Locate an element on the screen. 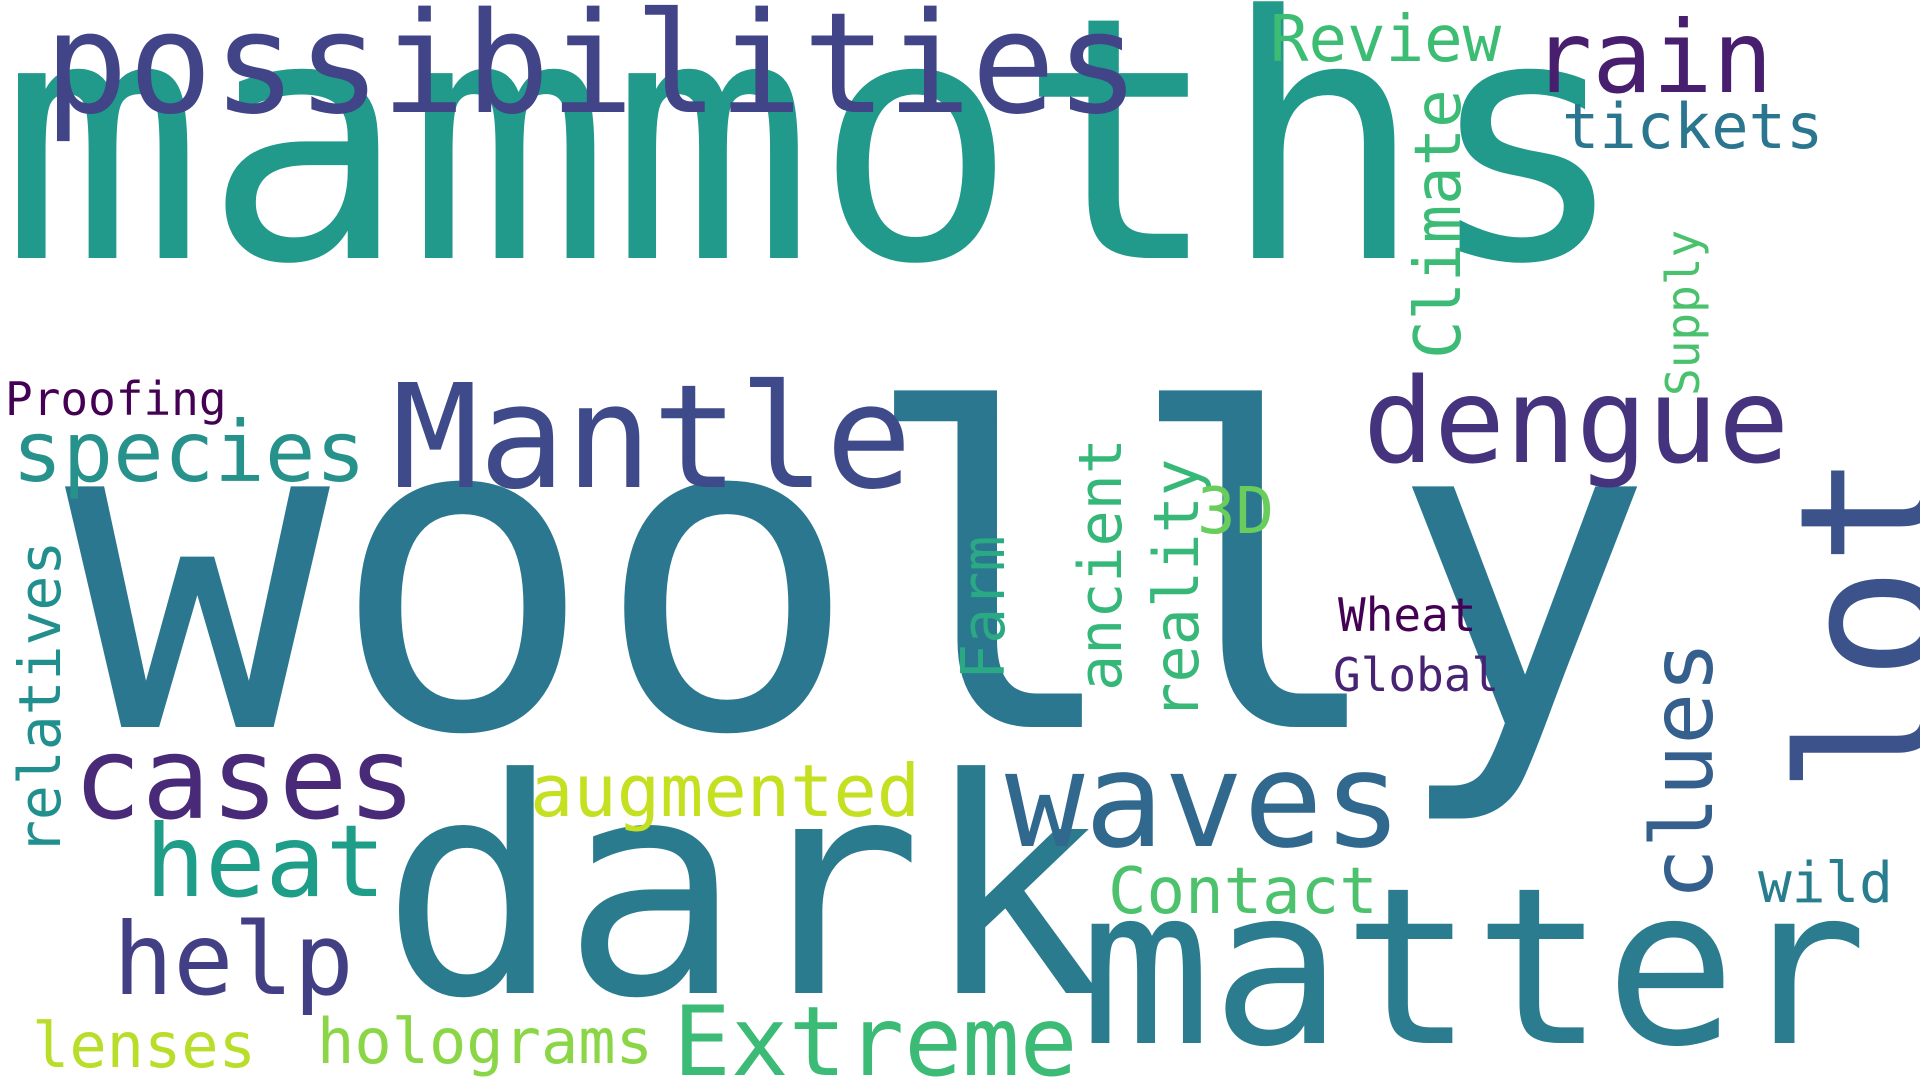 The image size is (1920, 1080). word-species: species is located at coordinates (189, 452).